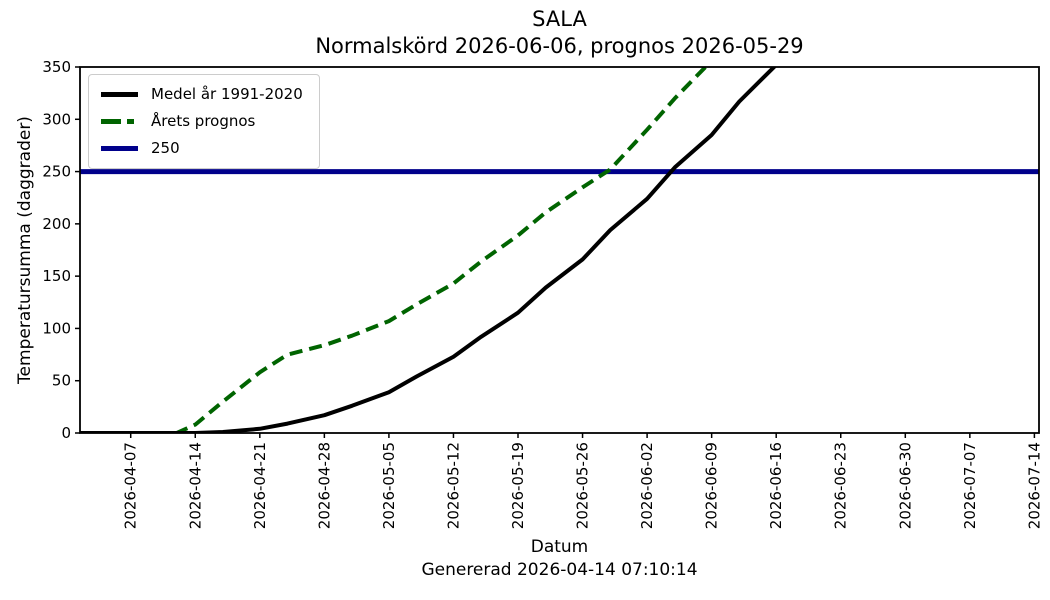  I want to click on x-tick-label: 2026-07-14, so click(1034, 485).